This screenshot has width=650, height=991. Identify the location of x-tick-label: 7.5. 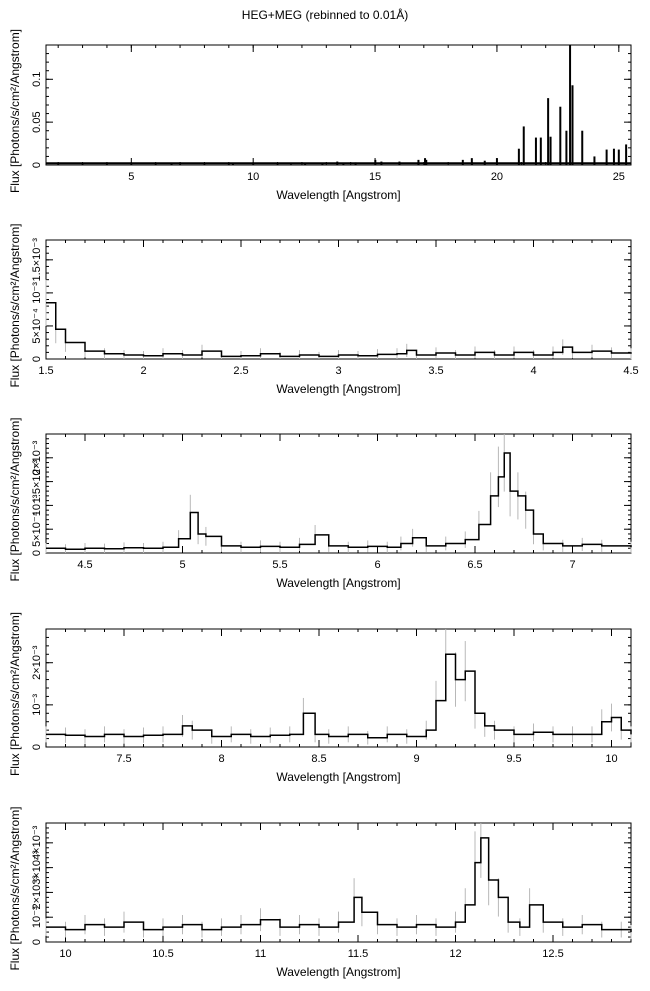
(123, 759).